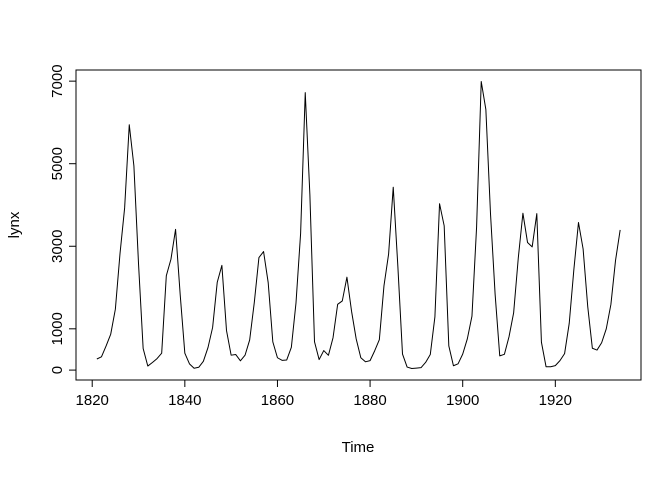 The image size is (672, 480). Describe the element at coordinates (57, 80) in the screenshot. I see `y-tick-label: 7000` at that location.